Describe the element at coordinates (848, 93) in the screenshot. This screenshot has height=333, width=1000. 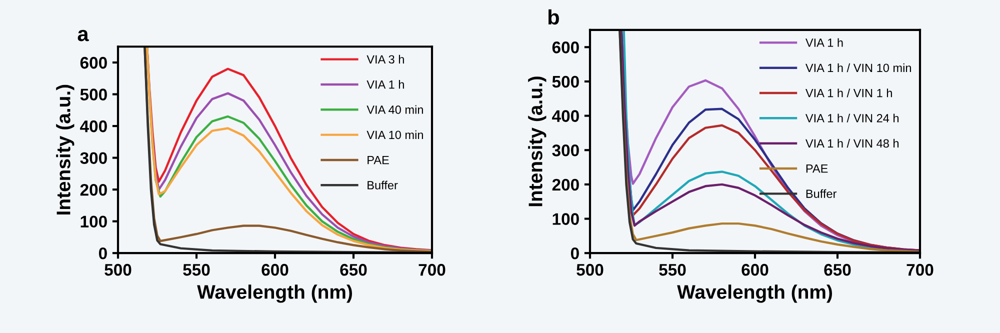
I see `legend-label: VIA 1 h / VIN 1 h` at that location.